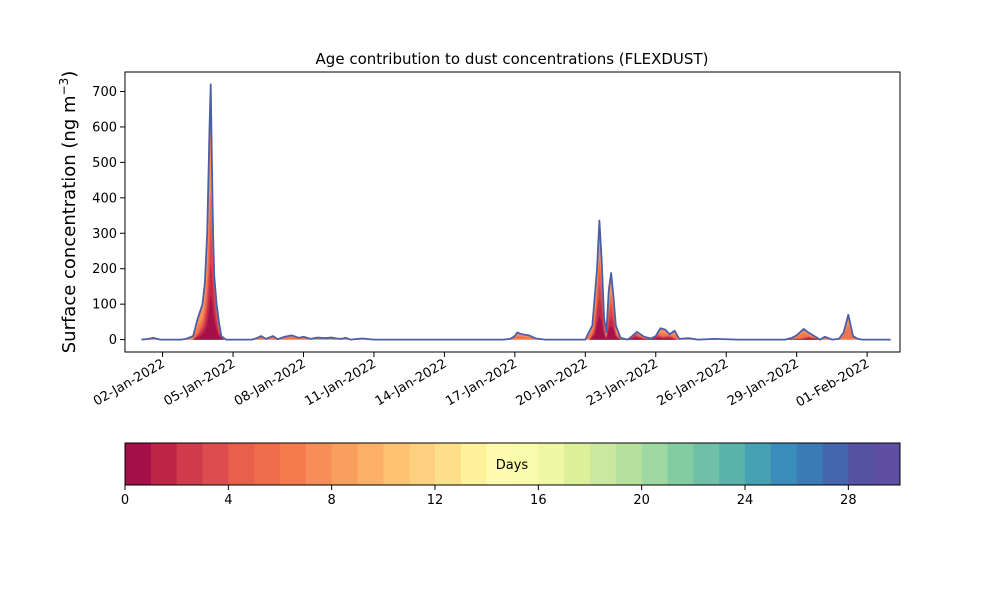 The width and height of the screenshot is (1000, 604). What do you see at coordinates (104, 198) in the screenshot?
I see `y-tick-label: 400` at bounding box center [104, 198].